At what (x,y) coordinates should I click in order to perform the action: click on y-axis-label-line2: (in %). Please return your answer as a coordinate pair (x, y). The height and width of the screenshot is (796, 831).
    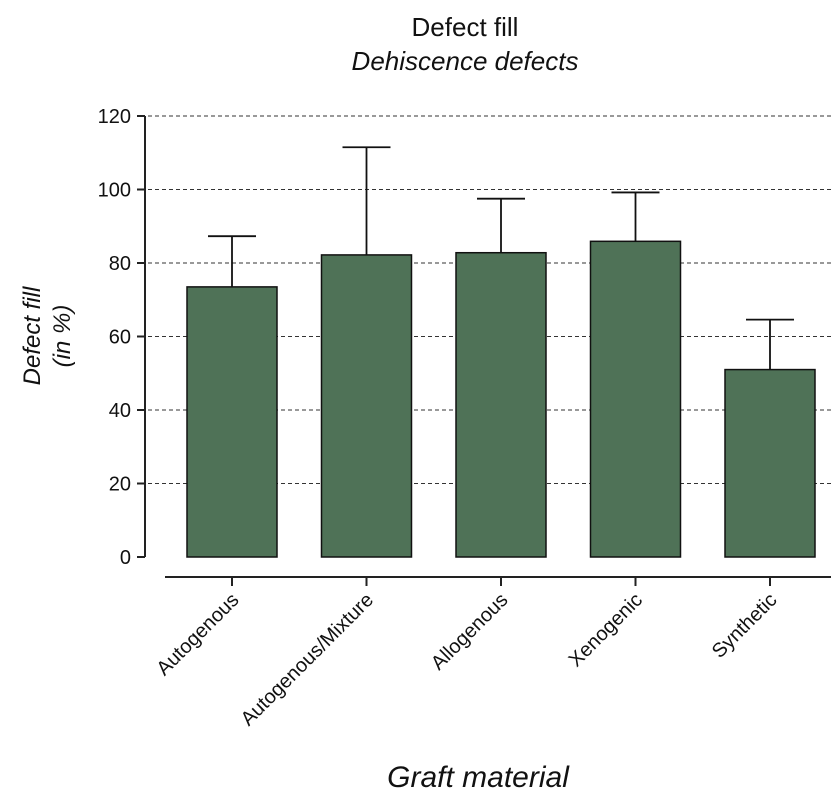
    Looking at the image, I should click on (62, 336).